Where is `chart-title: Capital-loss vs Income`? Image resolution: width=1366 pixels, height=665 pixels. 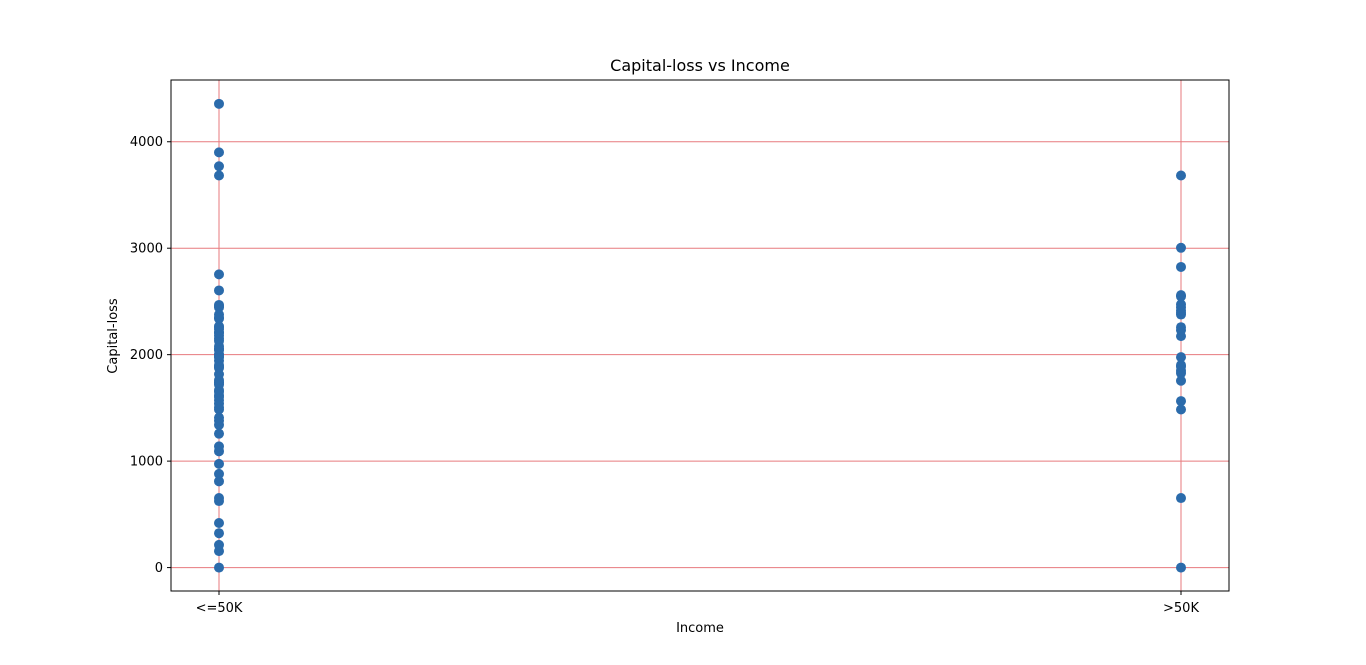
chart-title: Capital-loss vs Income is located at coordinates (700, 65).